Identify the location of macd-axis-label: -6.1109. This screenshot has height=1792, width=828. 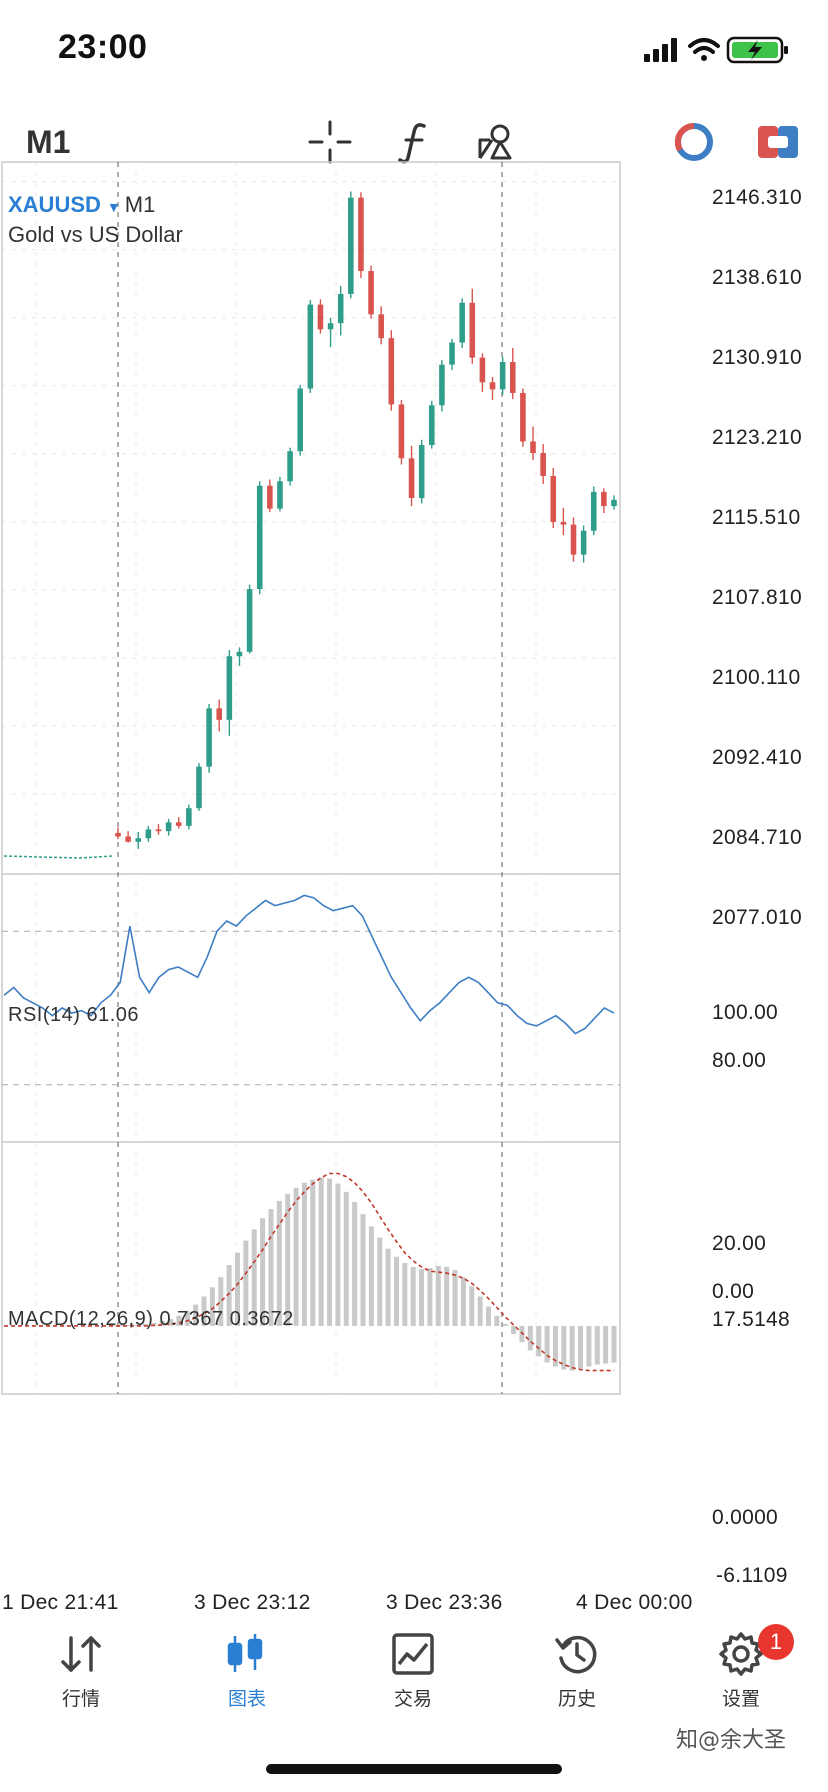
(752, 1575).